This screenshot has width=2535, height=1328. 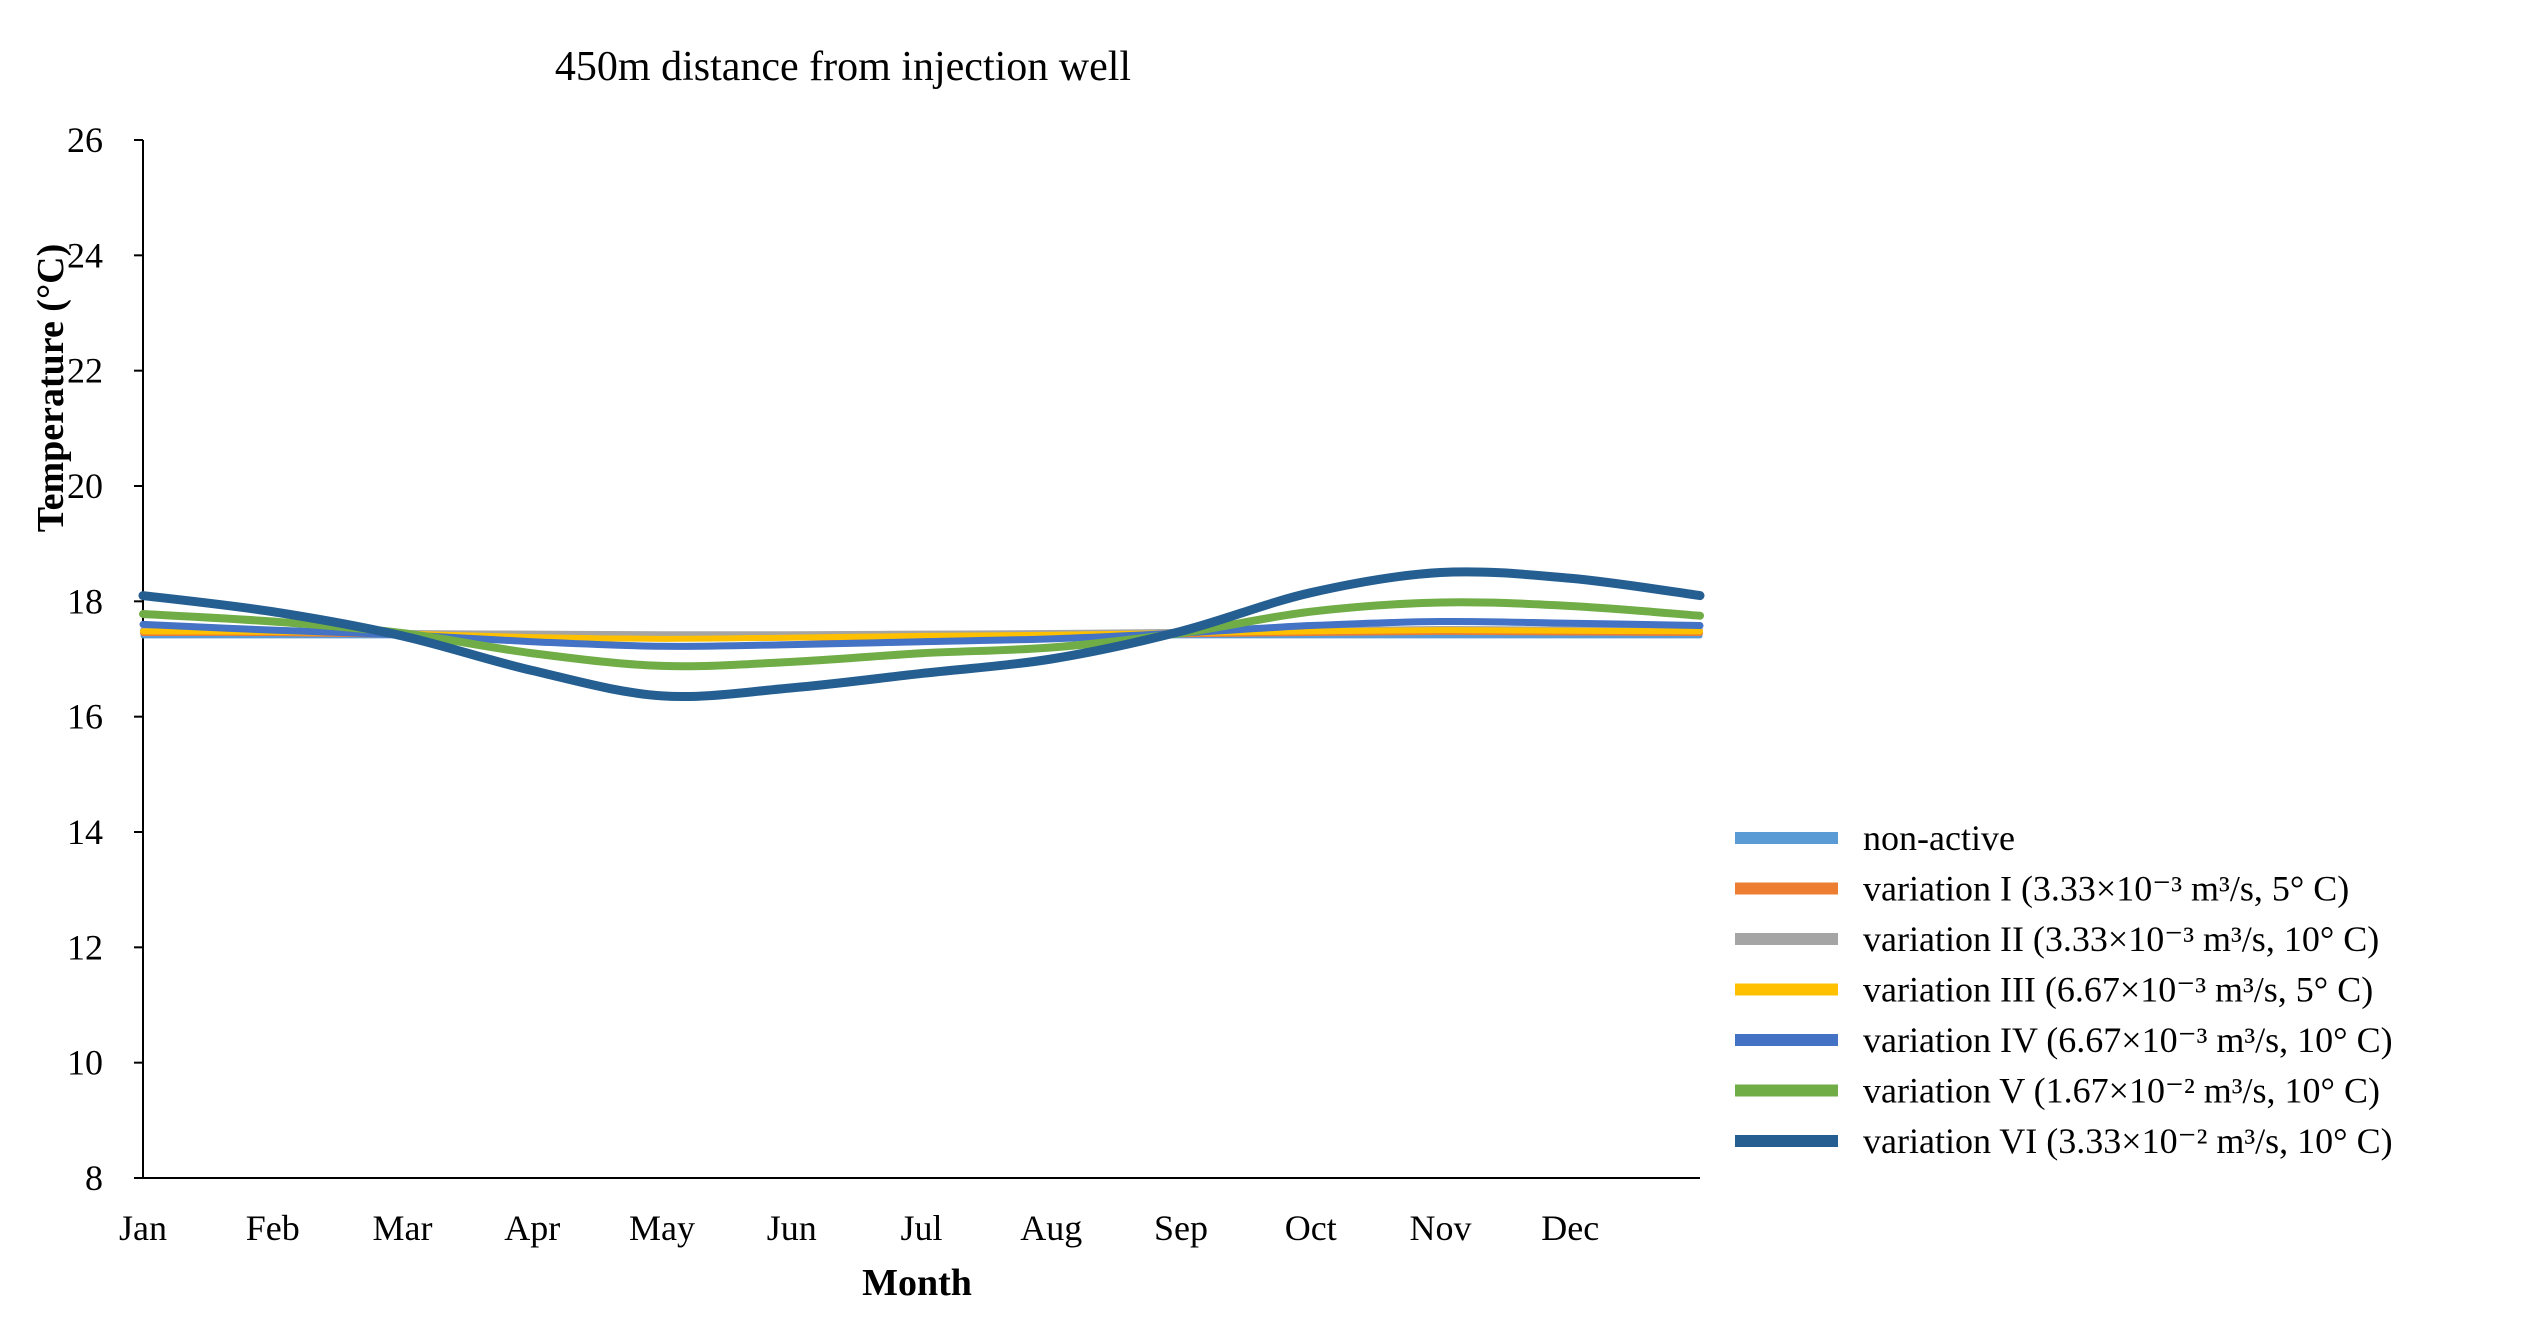 I want to click on y-tick-label: 18, so click(x=85, y=601).